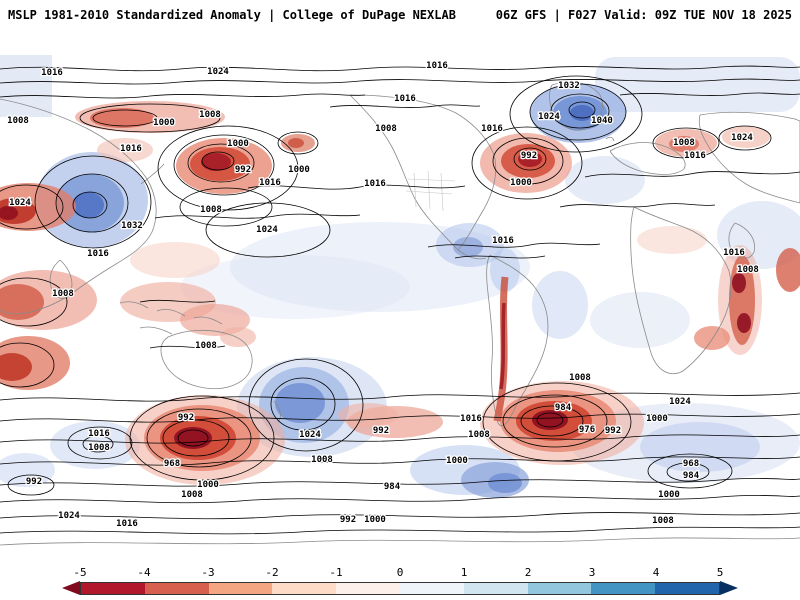 The image size is (800, 600). I want to click on colorbar-tick: 0, so click(400, 572).